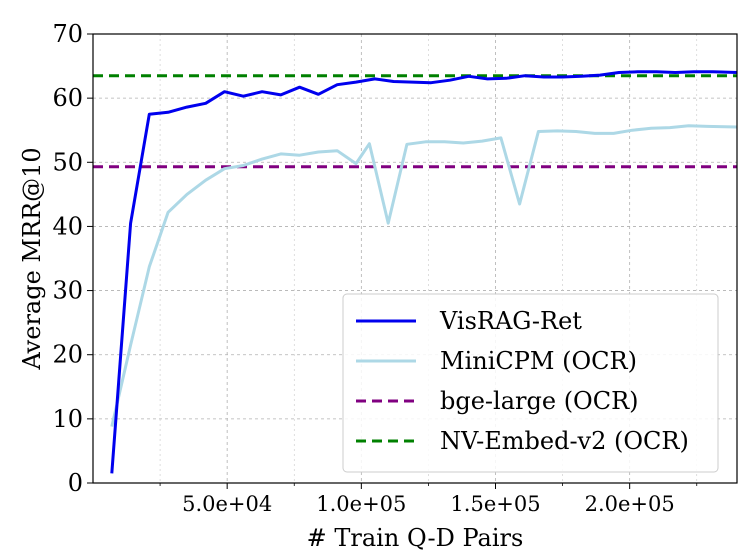 The height and width of the screenshot is (558, 746). Describe the element at coordinates (67, 355) in the screenshot. I see `y-tick-label: 20` at that location.